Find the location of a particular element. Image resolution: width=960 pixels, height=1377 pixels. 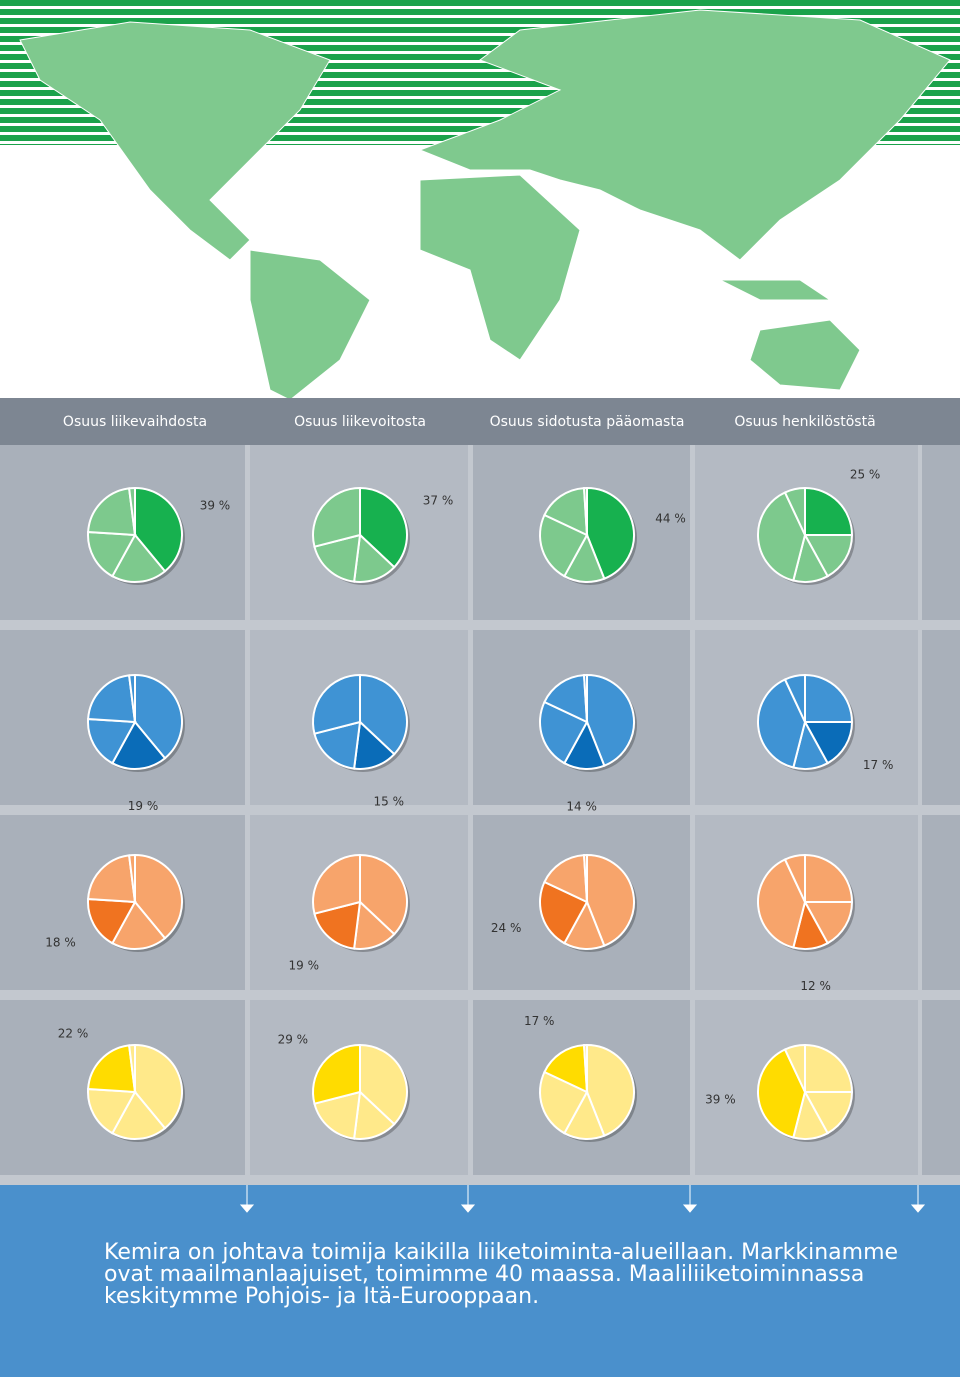

value-label: 15 % is located at coordinates (389, 801).